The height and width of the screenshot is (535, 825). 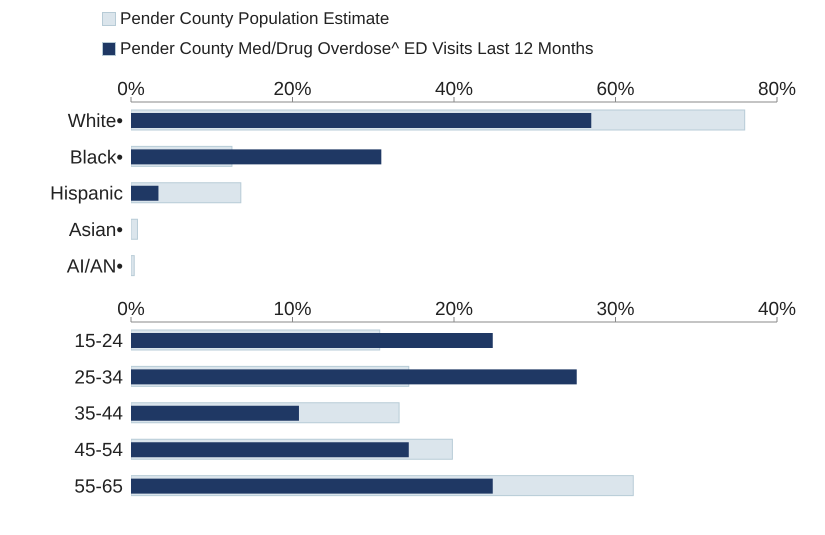 I want to click on y-tick-label: 45-54, so click(x=99, y=451).